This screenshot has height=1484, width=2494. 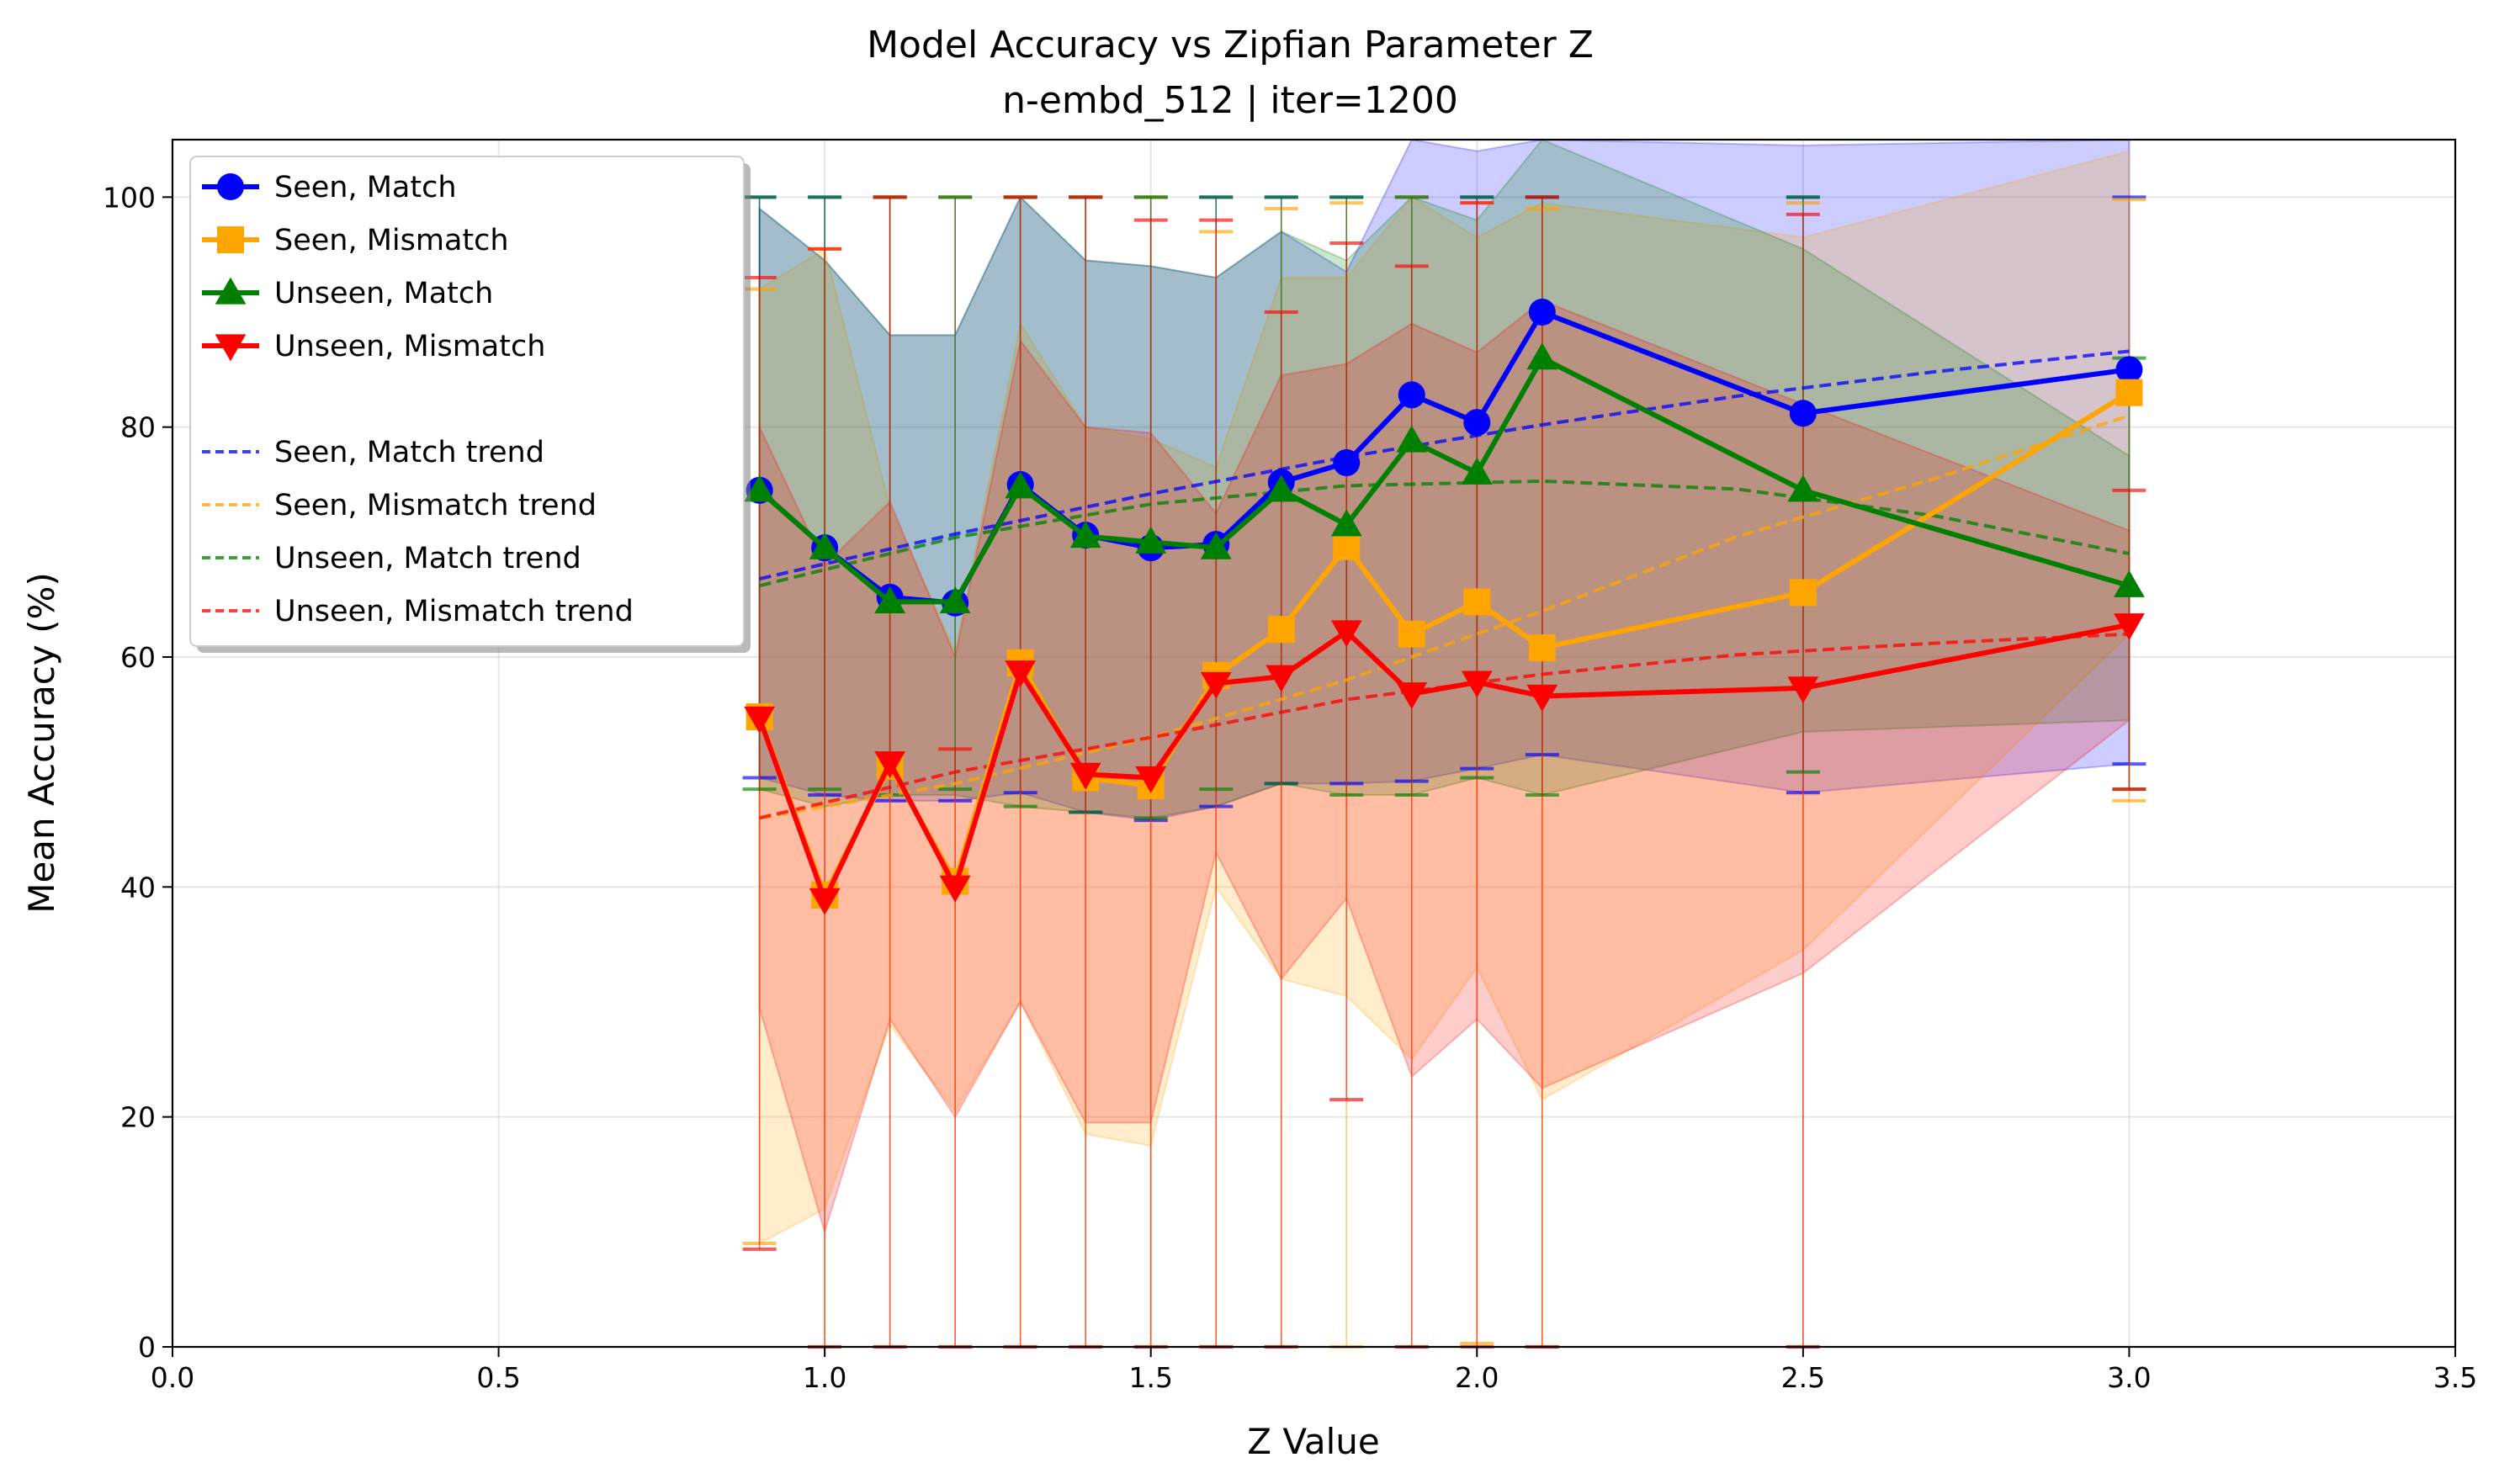 I want to click on legend-marker-seen-mismatch, so click(x=231, y=239).